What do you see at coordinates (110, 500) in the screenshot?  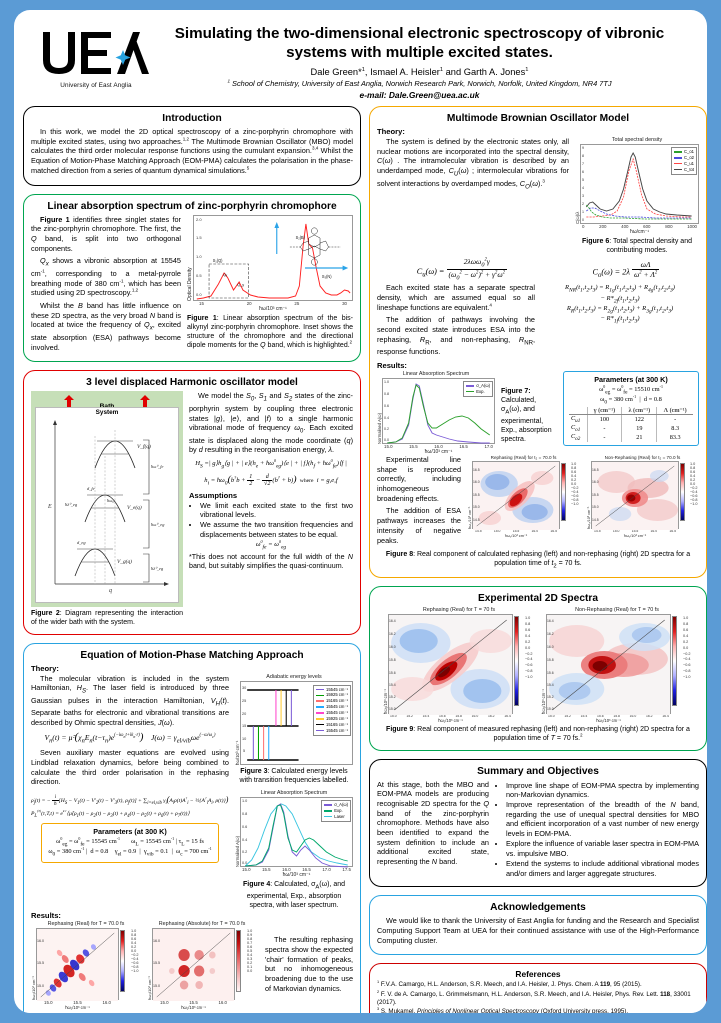 I see `svg-text: ħω₀` at bounding box center [110, 500].